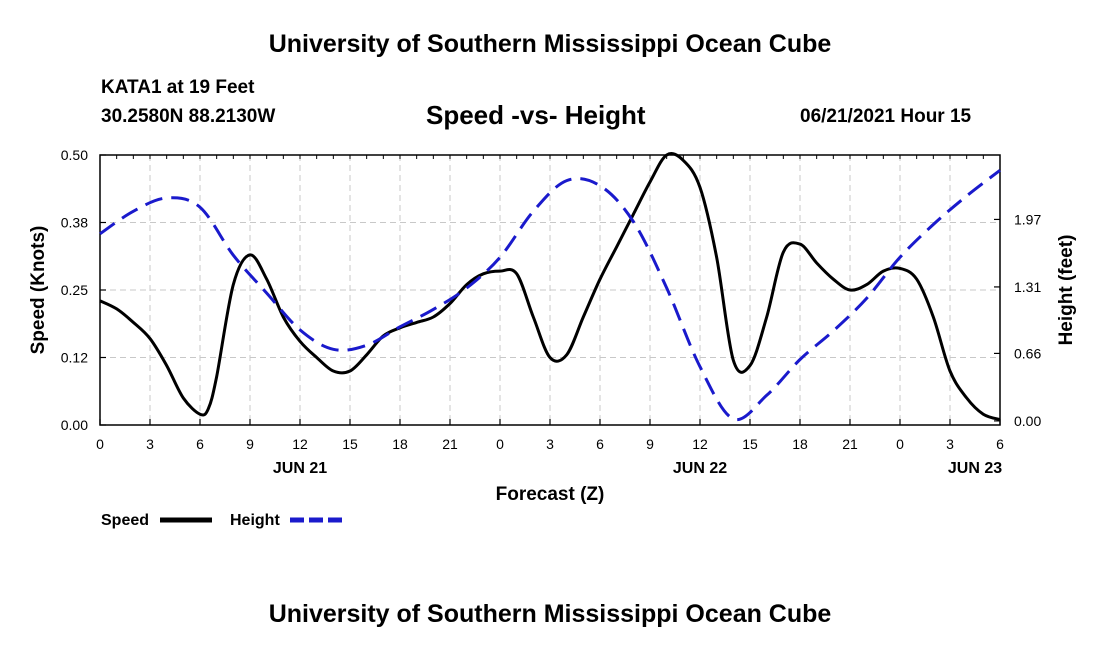 Image resolution: width=1100 pixels, height=650 pixels. Describe the element at coordinates (1066, 290) in the screenshot. I see `y2-axis-label: Height (feet)` at that location.